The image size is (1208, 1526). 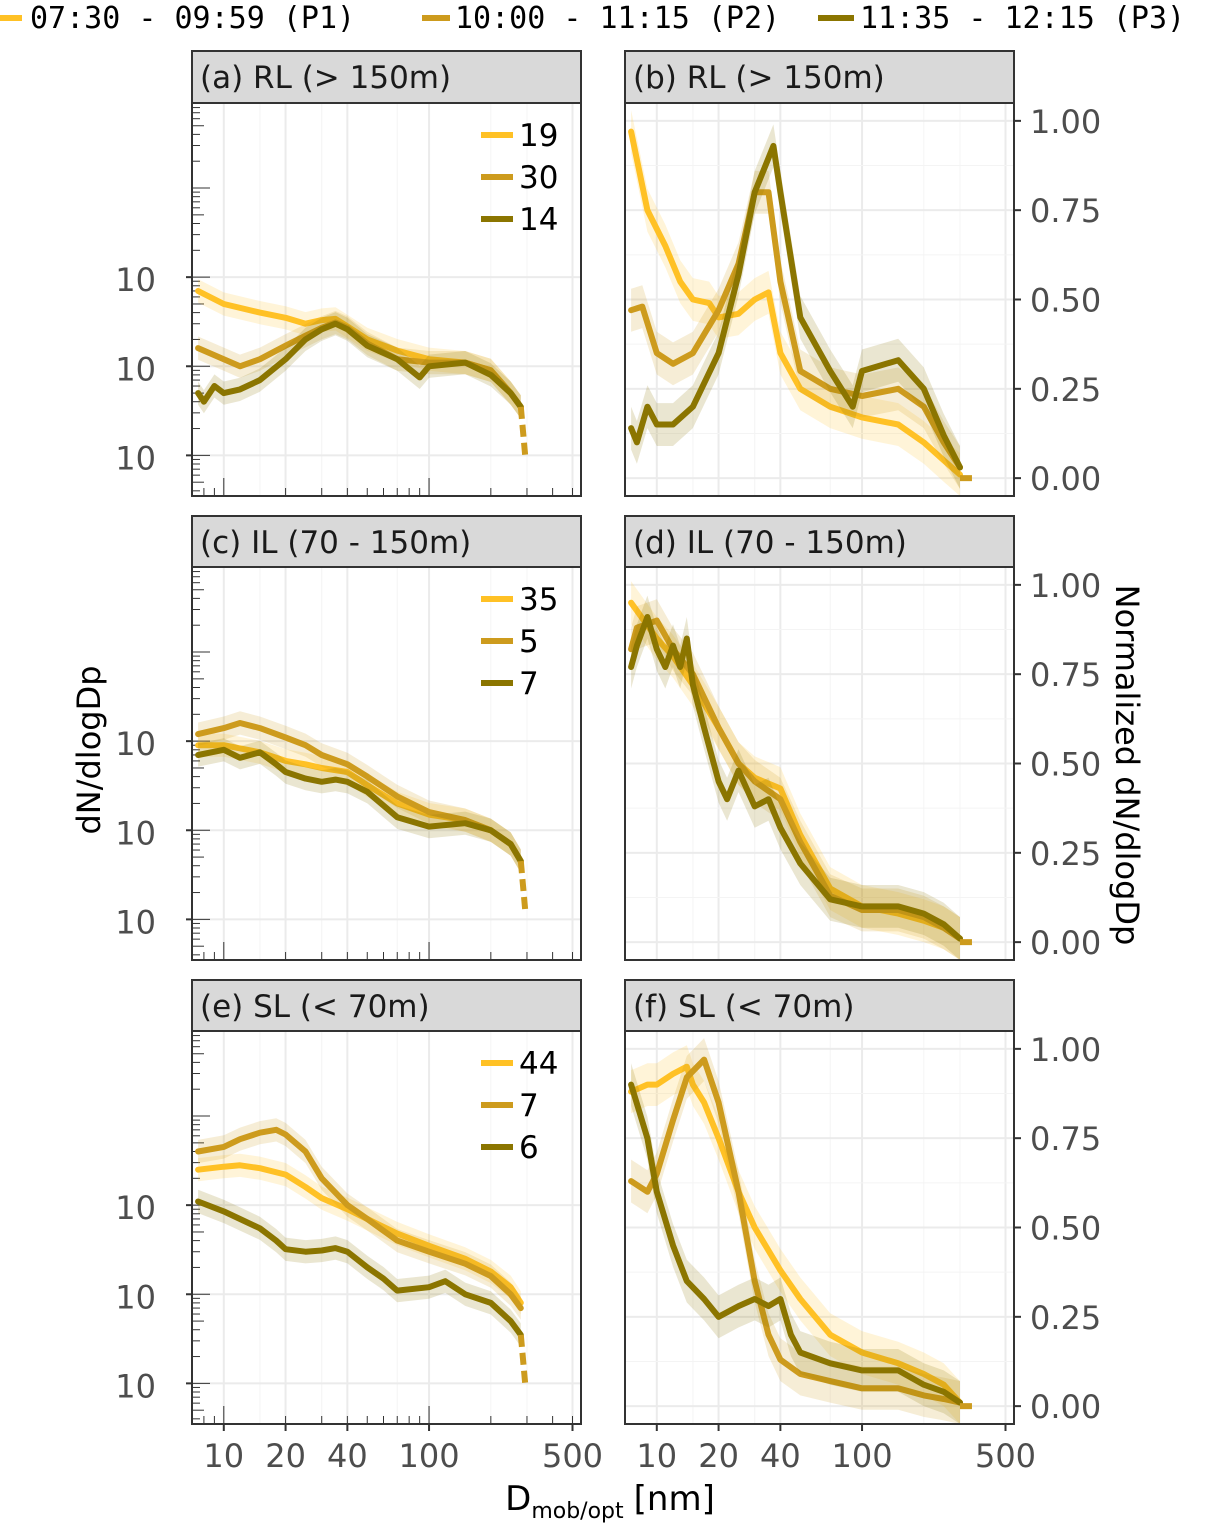 What do you see at coordinates (383, 299) in the screenshot?
I see `panel-a-log-ticks` at bounding box center [383, 299].